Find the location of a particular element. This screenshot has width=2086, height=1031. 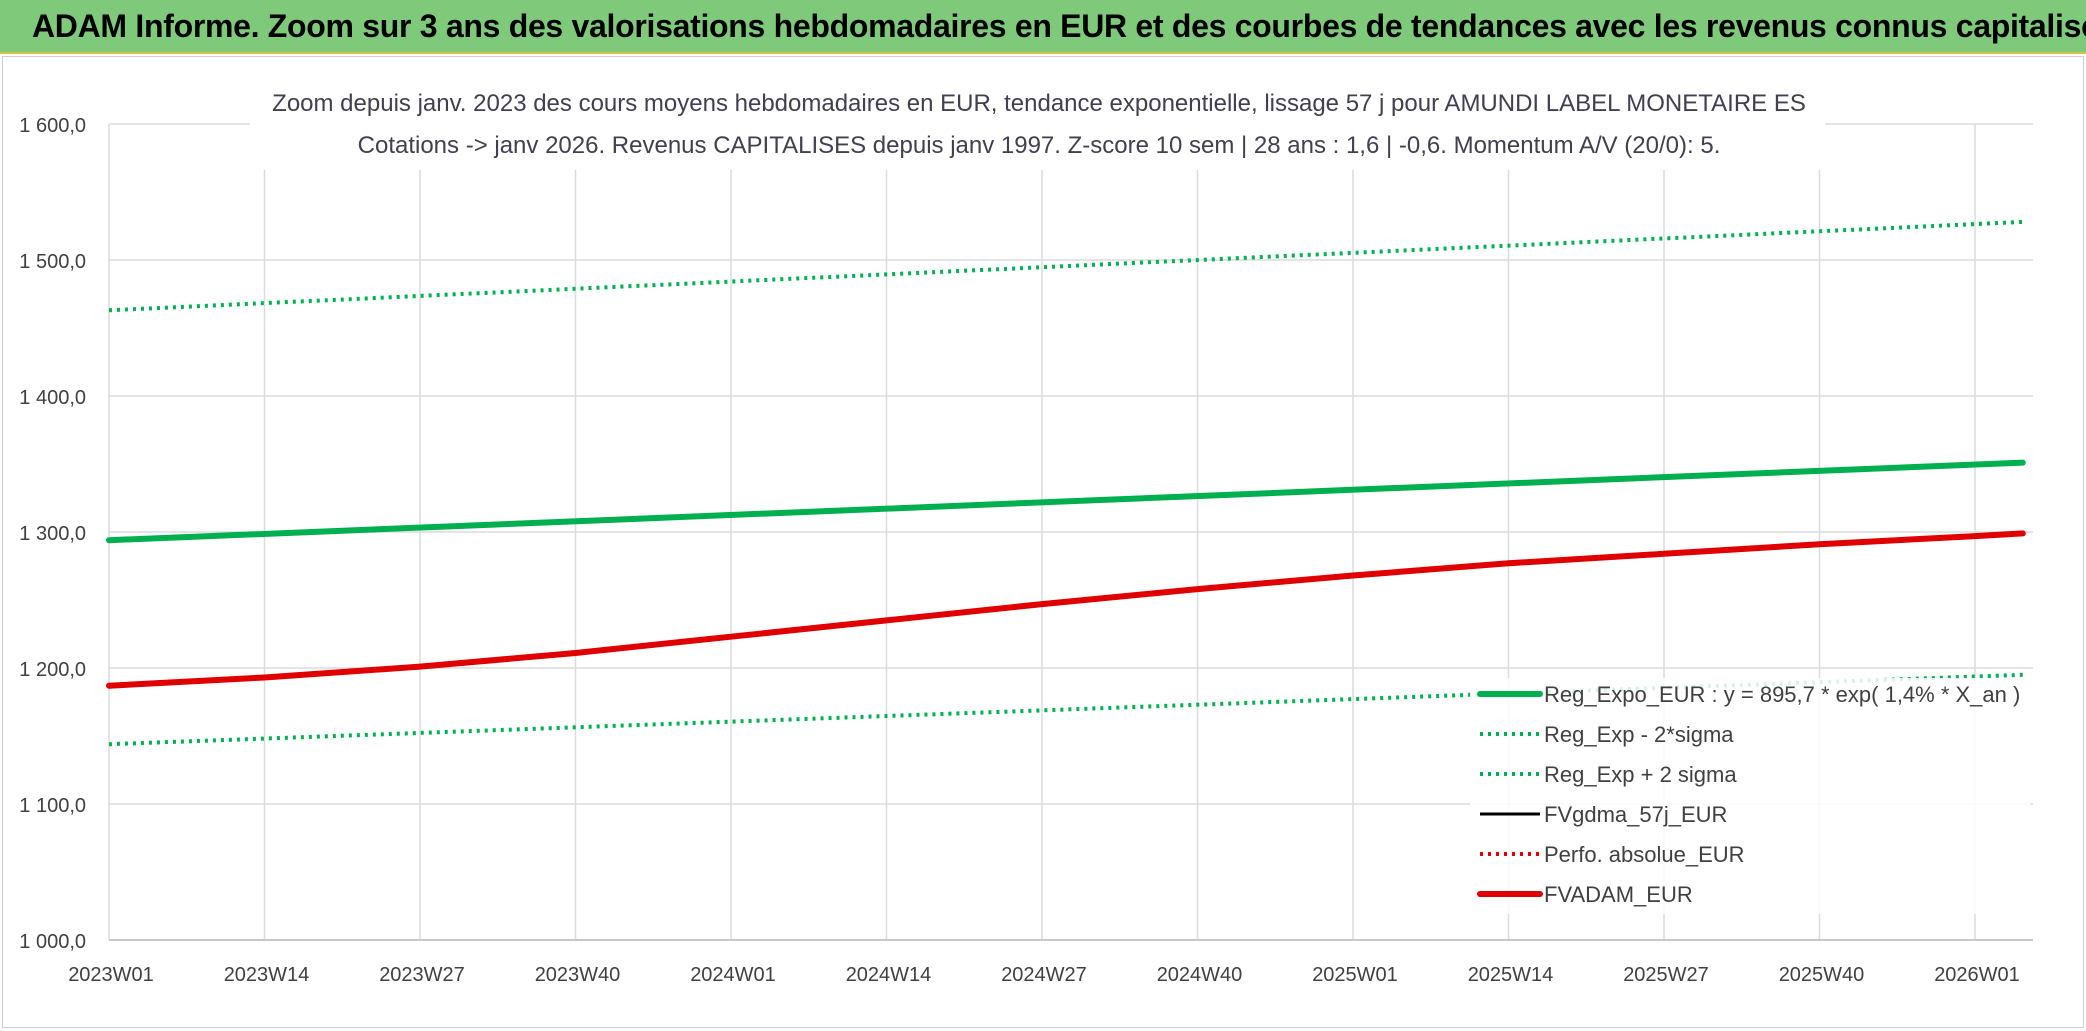

x-tick-label: 2025W27 is located at coordinates (1666, 975).